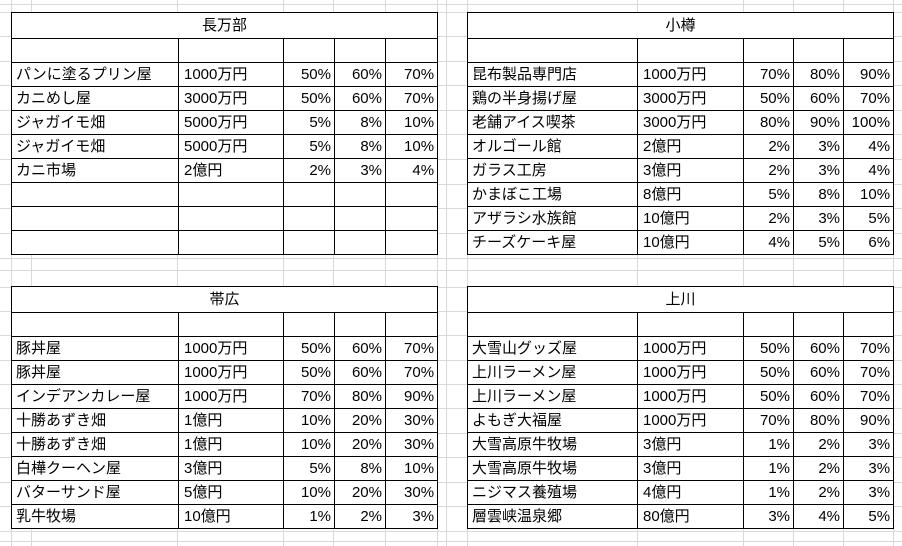 This screenshot has width=902, height=546. Describe the element at coordinates (552, 146) in the screenshot. I see `business-name-cell: オルゴール館` at that location.